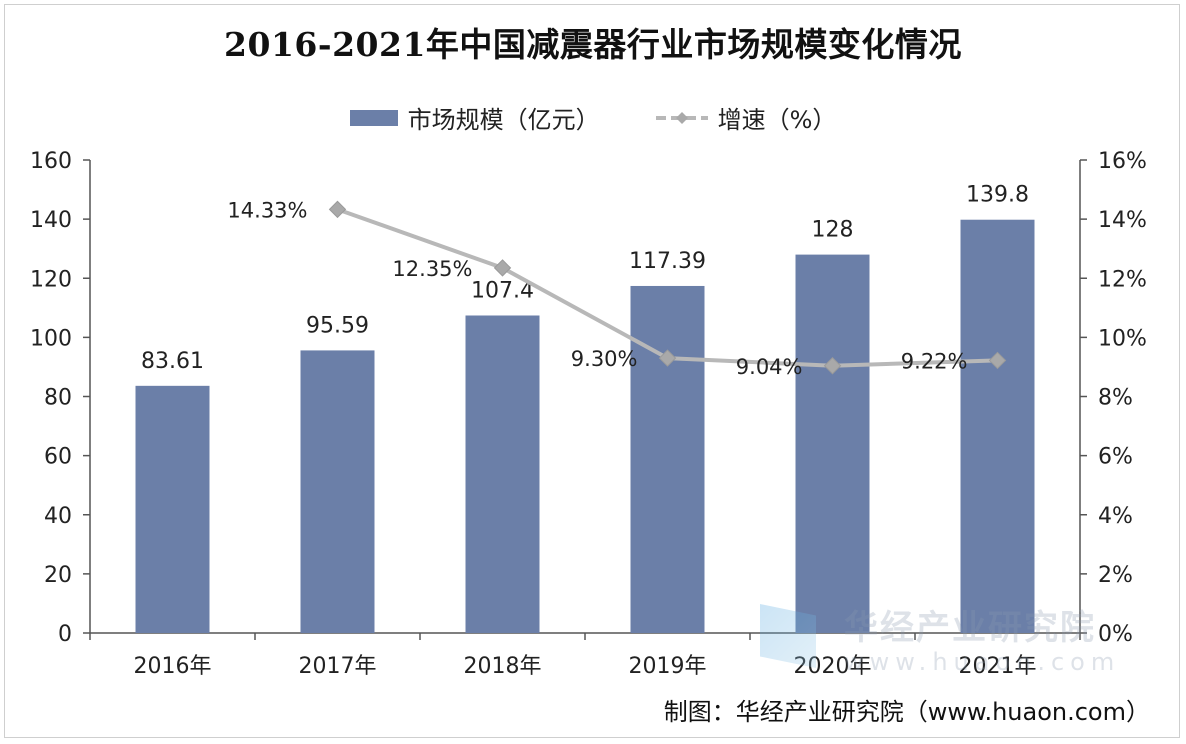 The image size is (1186, 744). I want to click on legend-line-swatch, so click(681, 117).